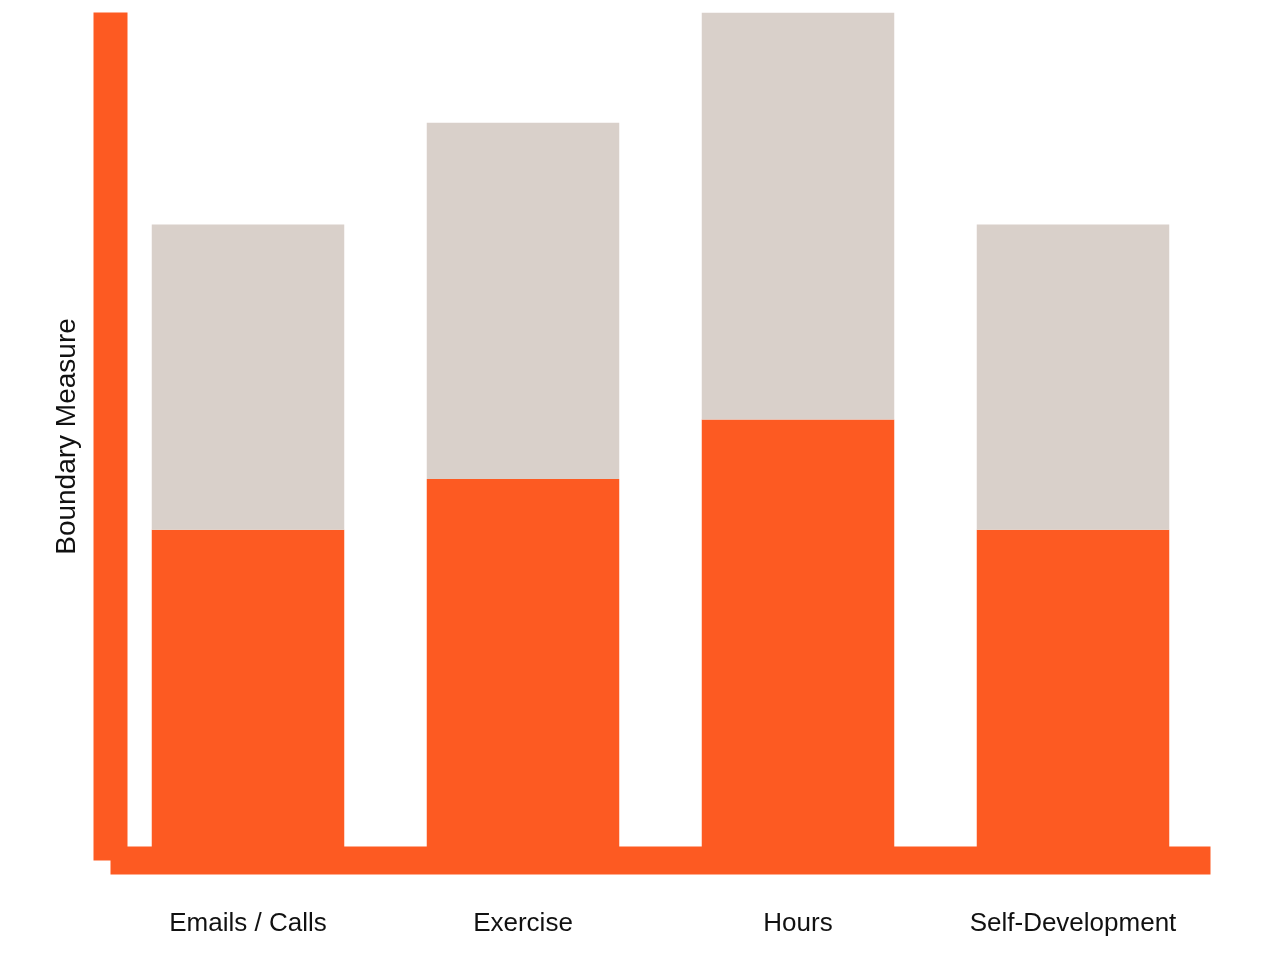 This screenshot has height=954, width=1280. Describe the element at coordinates (798, 921) in the screenshot. I see `x-tick-label: Hours` at that location.